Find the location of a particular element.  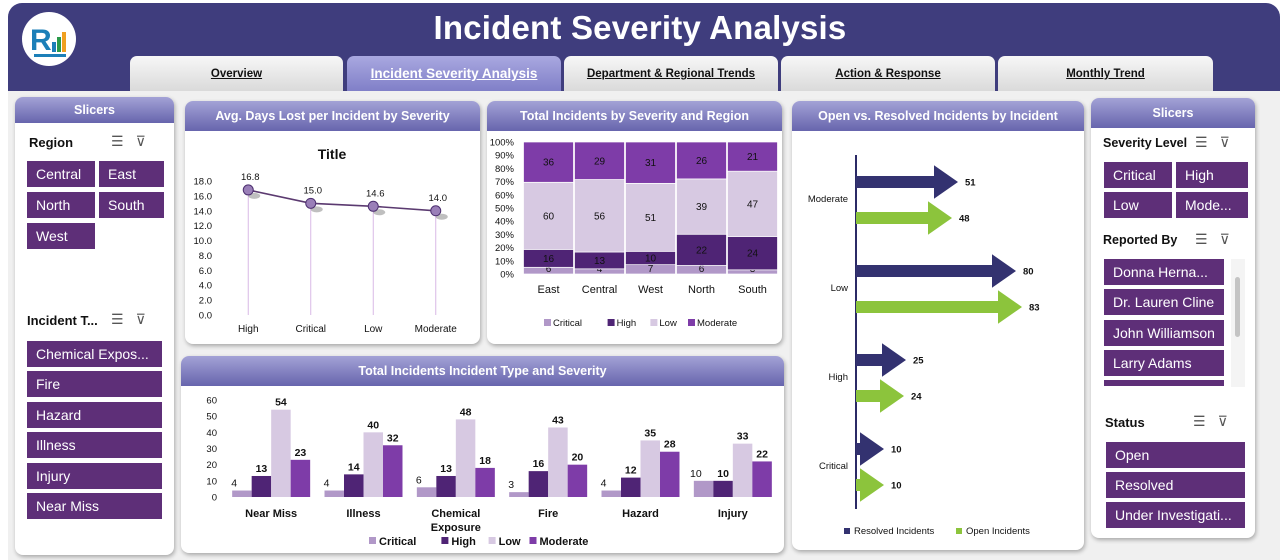

region-chip-east: East is located at coordinates (131, 174).